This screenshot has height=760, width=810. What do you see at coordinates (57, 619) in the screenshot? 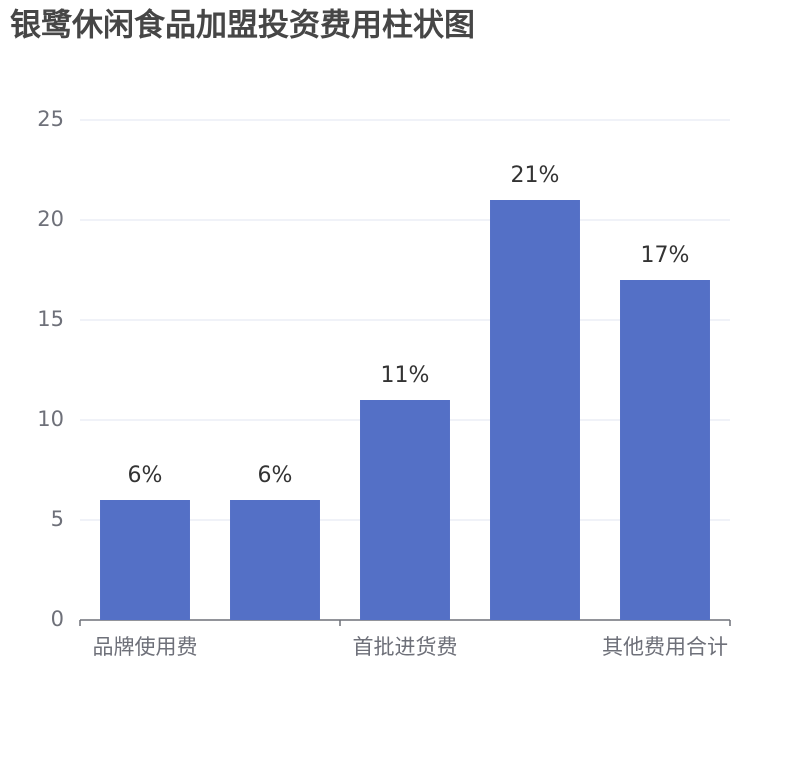
I see `y-tick-label: 0` at bounding box center [57, 619].